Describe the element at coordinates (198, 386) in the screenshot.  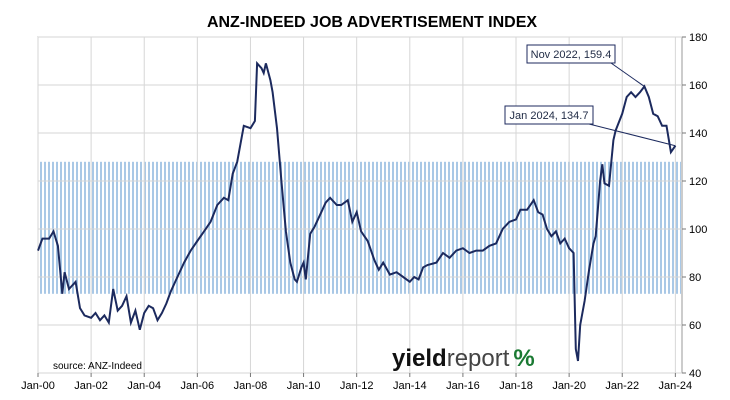
I see `x-tick-label: Jan-06` at that location.